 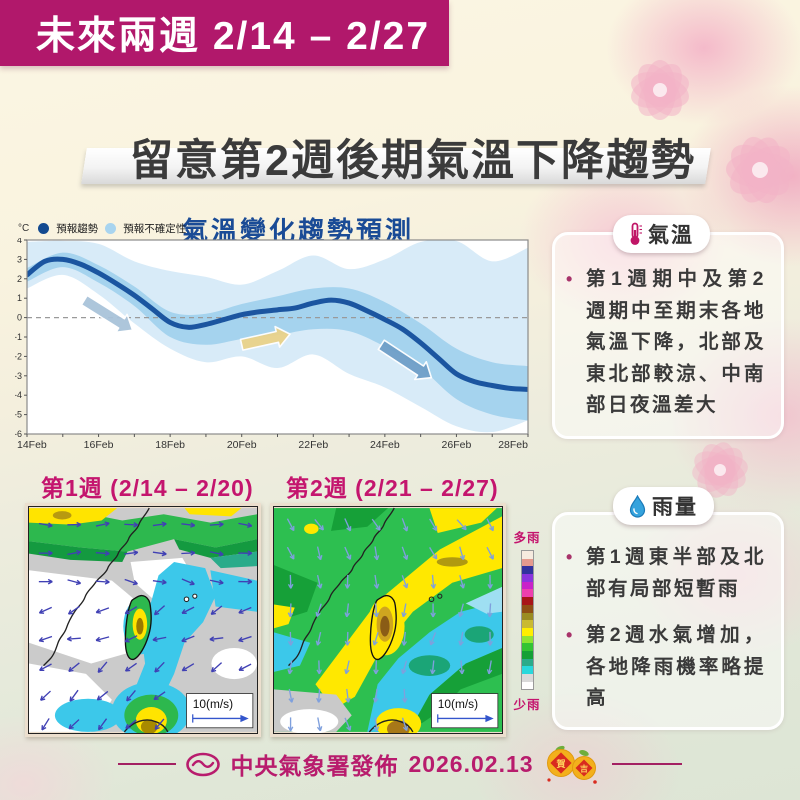 I want to click on rain-pill: 雨量, so click(x=663, y=506).